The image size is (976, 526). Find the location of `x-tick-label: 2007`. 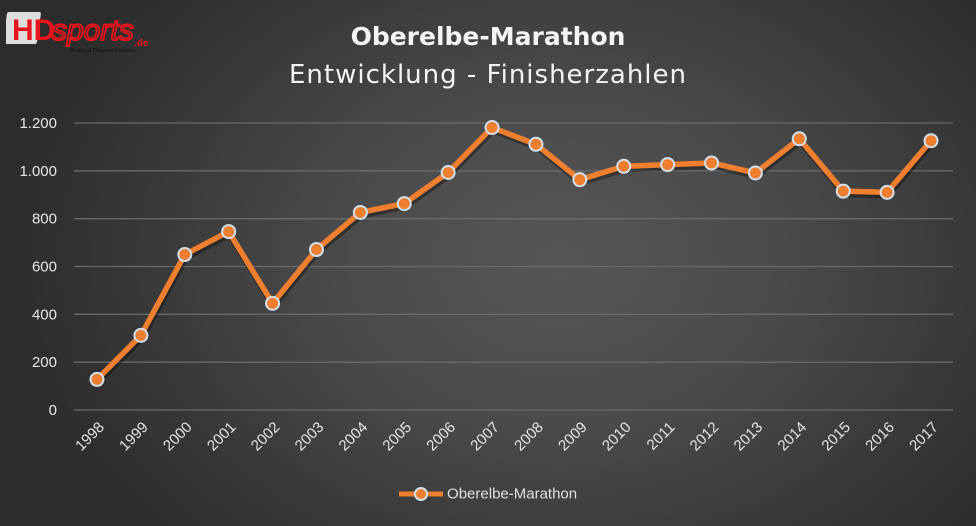

x-tick-label: 2007 is located at coordinates (485, 437).